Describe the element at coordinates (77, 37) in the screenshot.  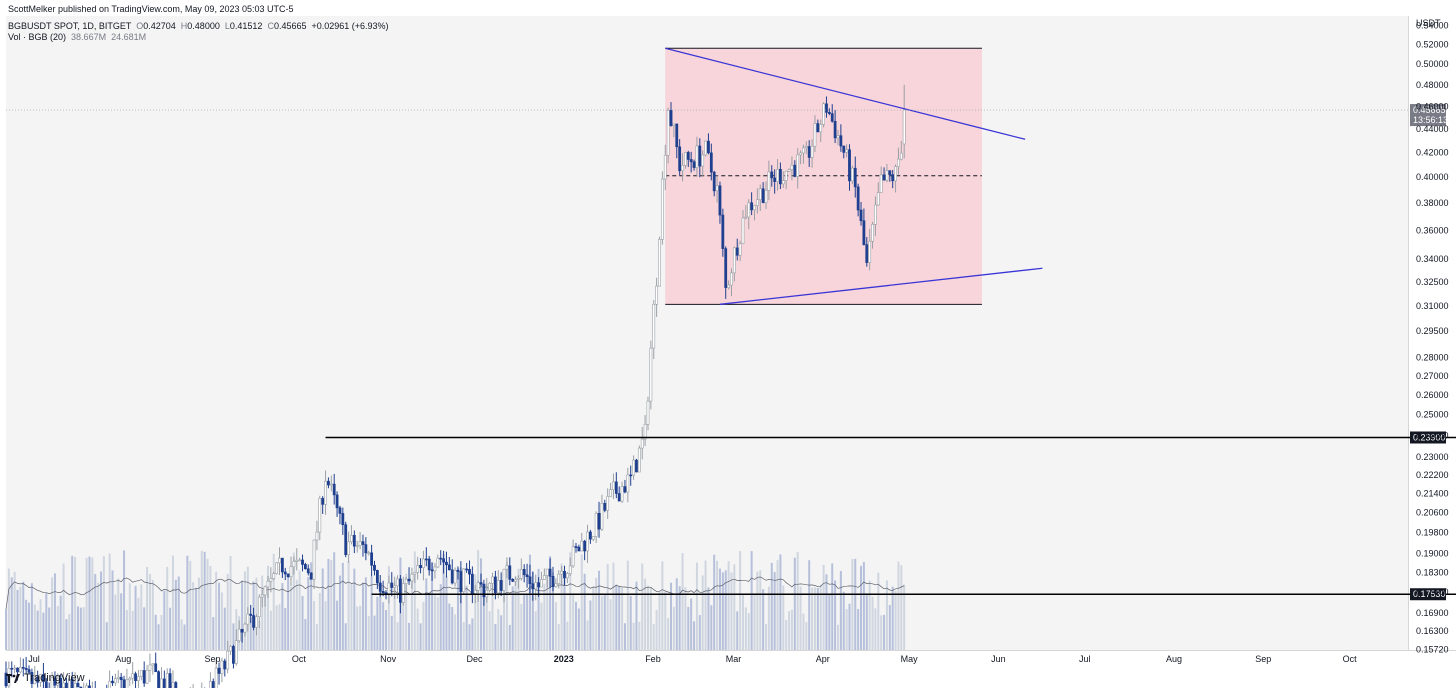
I see `volume-legend: Vol · BGB (20) 38.667M 24.681M` at that location.